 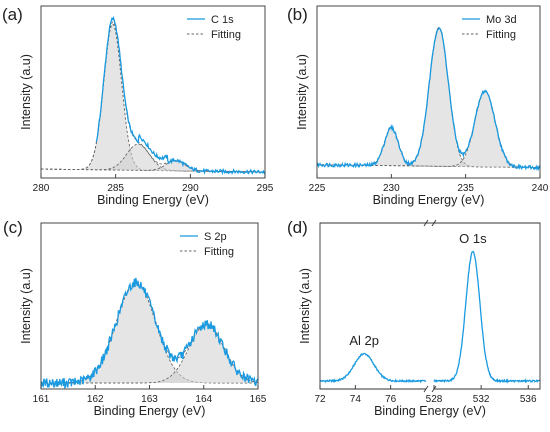 I want to click on peak-annotation: O 1s, so click(x=473, y=238).